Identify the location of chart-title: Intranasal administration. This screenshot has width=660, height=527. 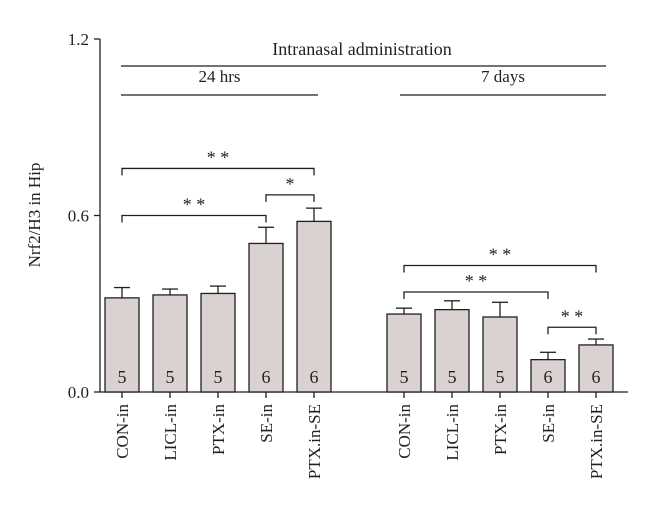
(361, 49).